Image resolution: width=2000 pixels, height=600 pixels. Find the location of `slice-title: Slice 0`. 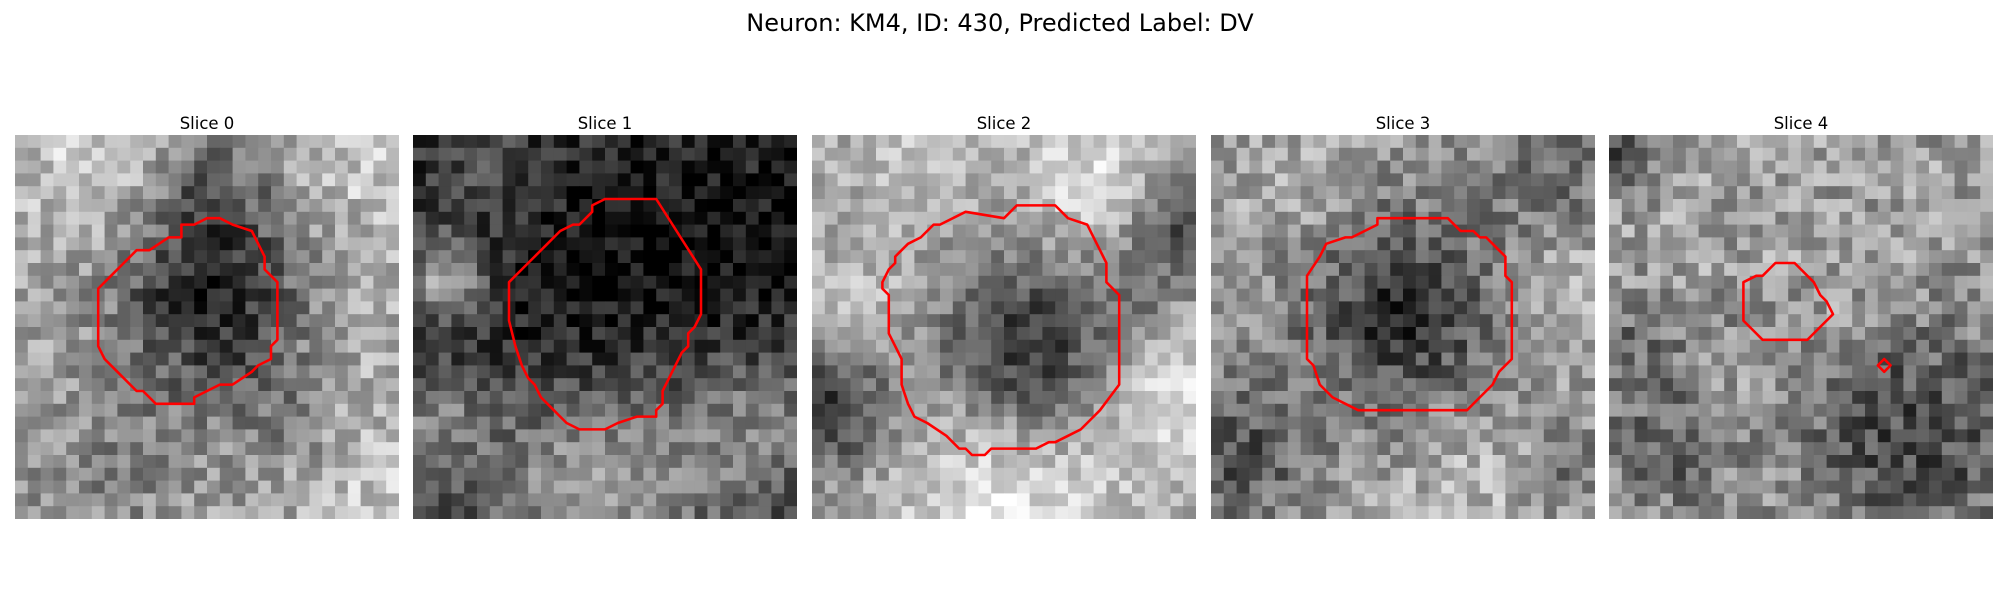

slice-title: Slice 0 is located at coordinates (207, 123).